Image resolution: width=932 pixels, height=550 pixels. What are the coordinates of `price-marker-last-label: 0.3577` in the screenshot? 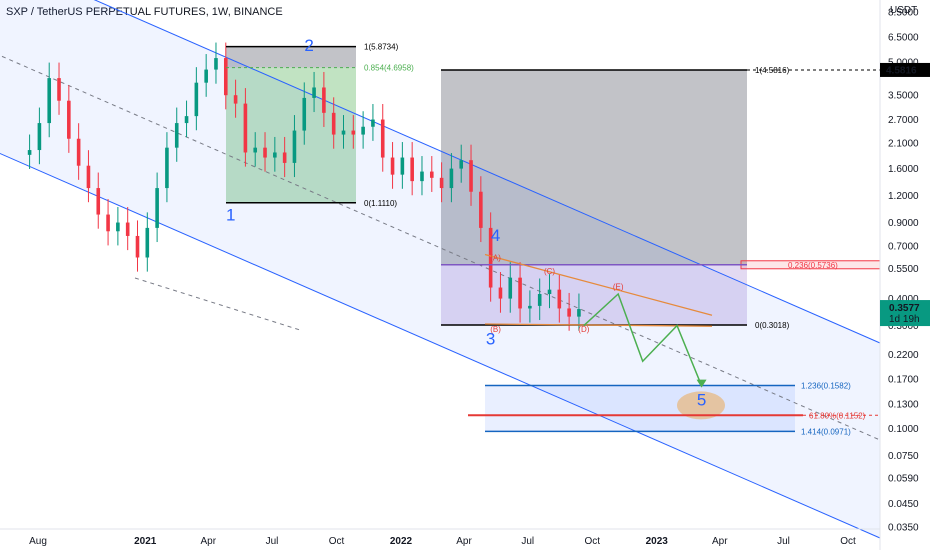 It's located at (904, 308).